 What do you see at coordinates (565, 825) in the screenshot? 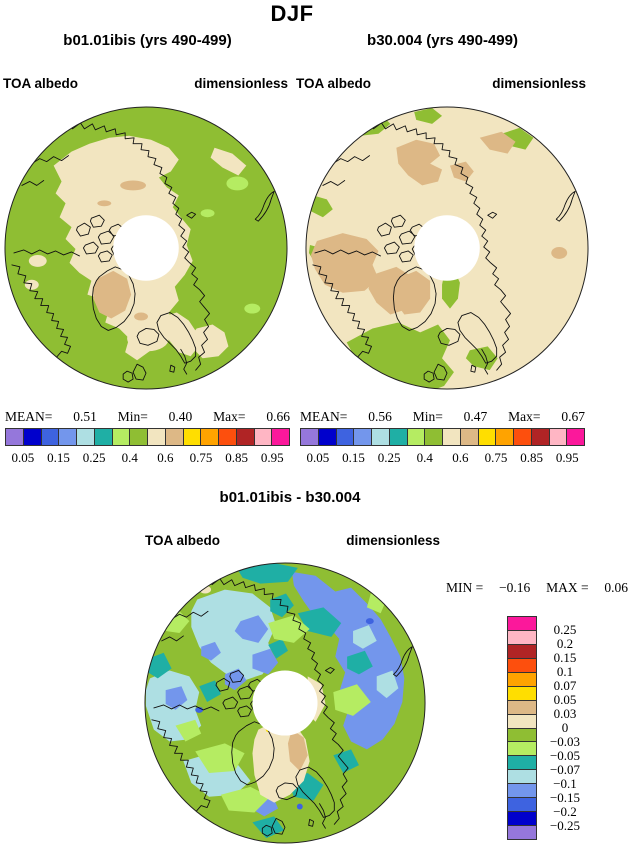
I see `colorbar-tick: −0.25` at bounding box center [565, 825].